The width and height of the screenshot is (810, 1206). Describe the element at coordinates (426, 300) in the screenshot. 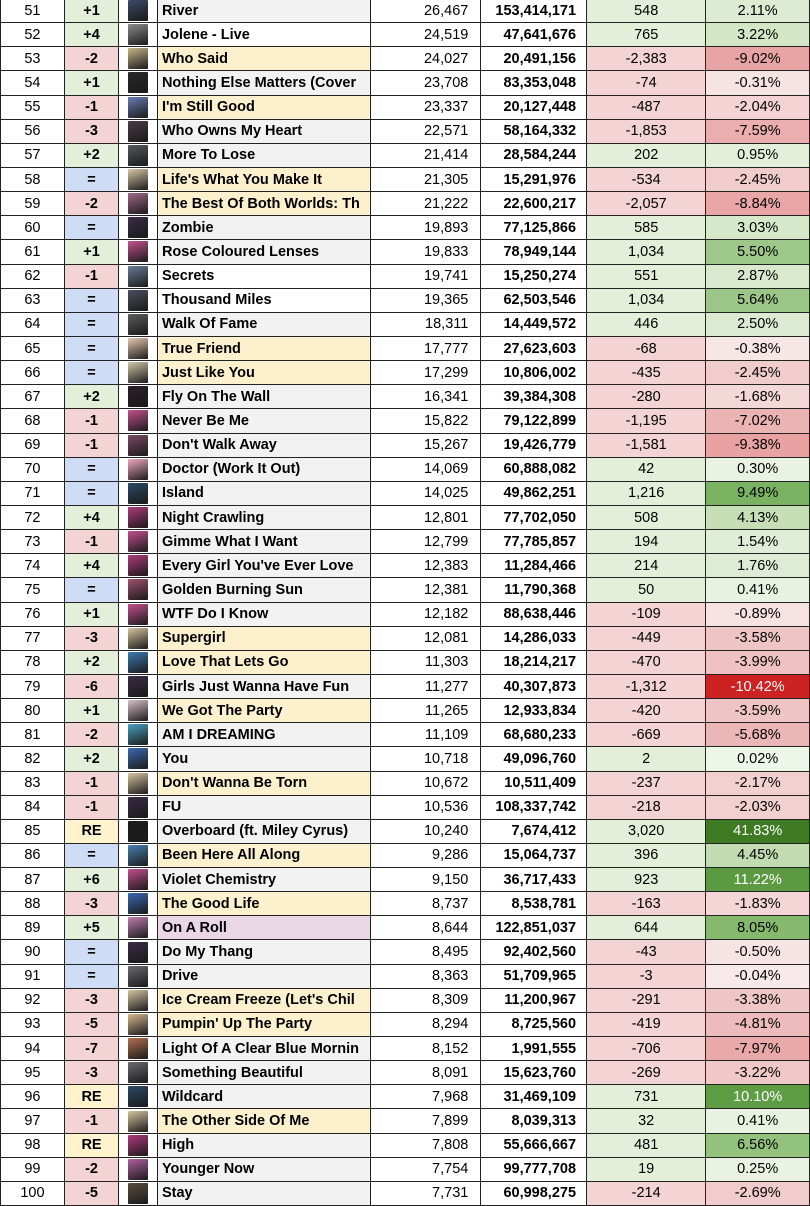

I see `daily-streams-cell: 19,365` at that location.